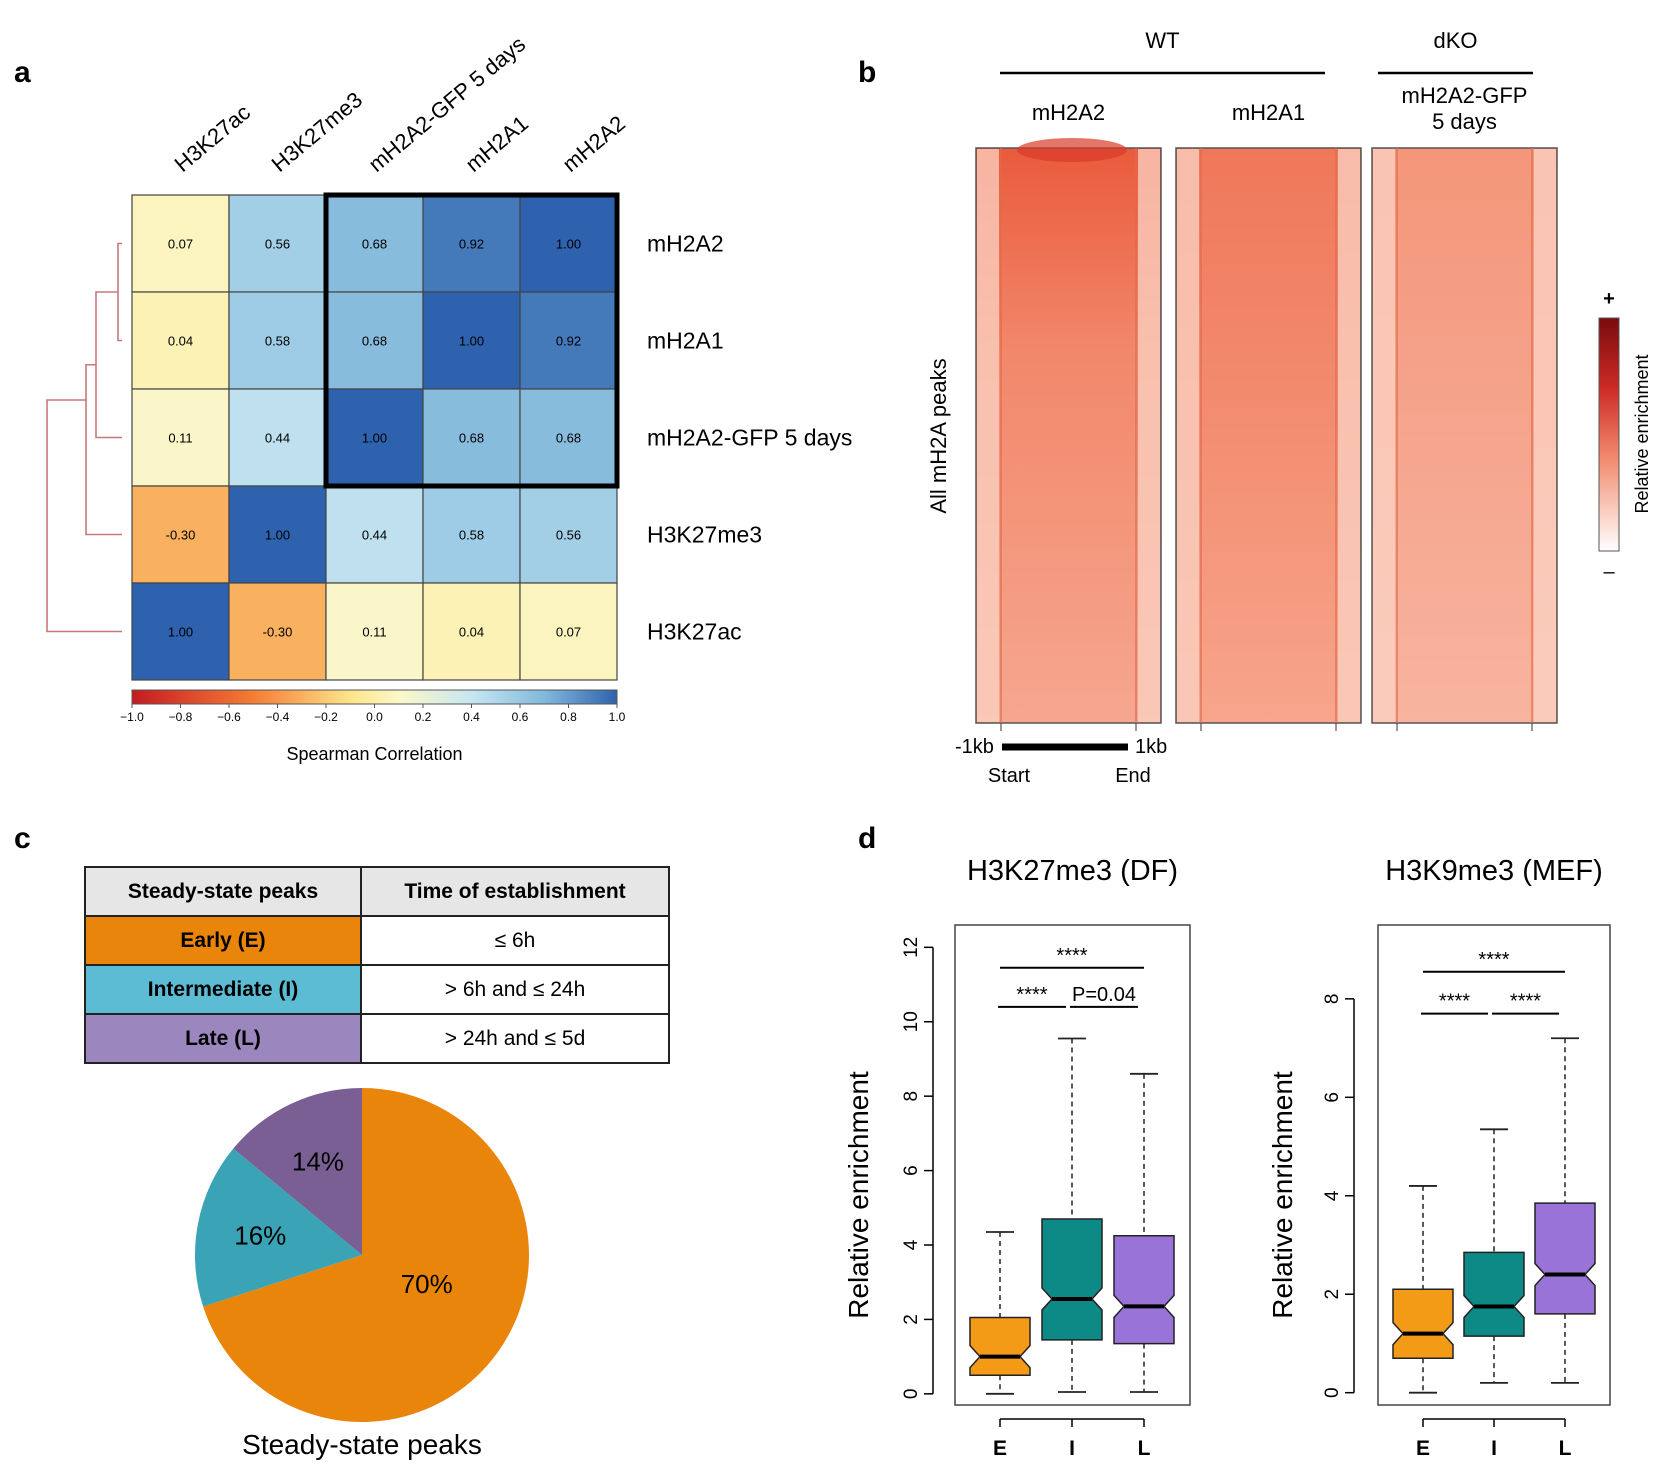 This screenshot has width=1657, height=1478. I want to click on group-label: dKO, so click(1455, 40).